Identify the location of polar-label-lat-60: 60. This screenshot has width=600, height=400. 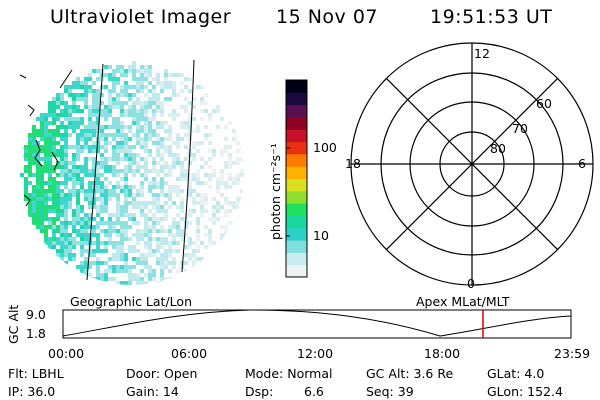
(544, 103).